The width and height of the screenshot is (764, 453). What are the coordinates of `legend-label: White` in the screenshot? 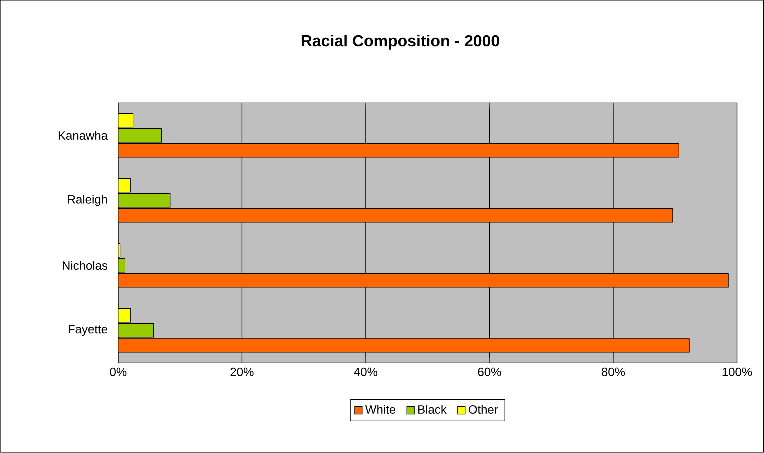 It's located at (380, 409).